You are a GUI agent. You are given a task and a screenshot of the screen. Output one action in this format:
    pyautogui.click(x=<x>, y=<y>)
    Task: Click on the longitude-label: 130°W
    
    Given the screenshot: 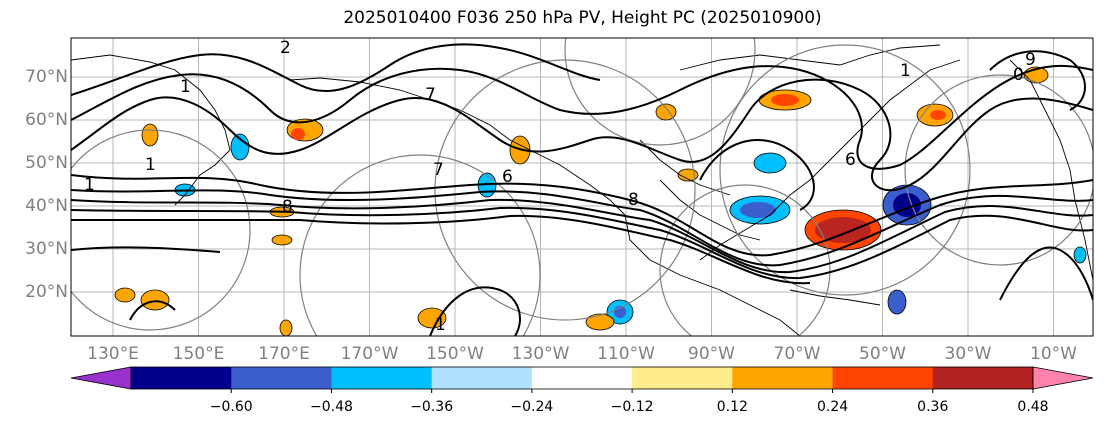 What is the action you would take?
    pyautogui.click(x=540, y=354)
    